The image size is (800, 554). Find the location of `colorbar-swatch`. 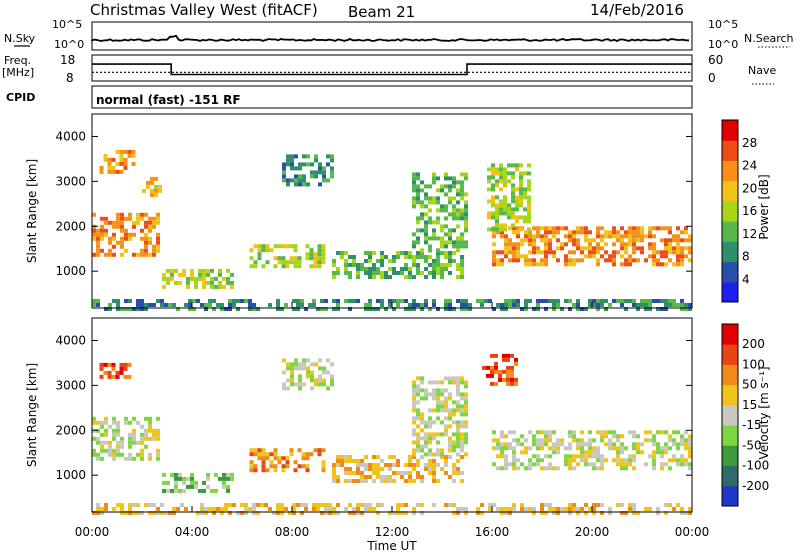

colorbar-swatch is located at coordinates (730, 292).